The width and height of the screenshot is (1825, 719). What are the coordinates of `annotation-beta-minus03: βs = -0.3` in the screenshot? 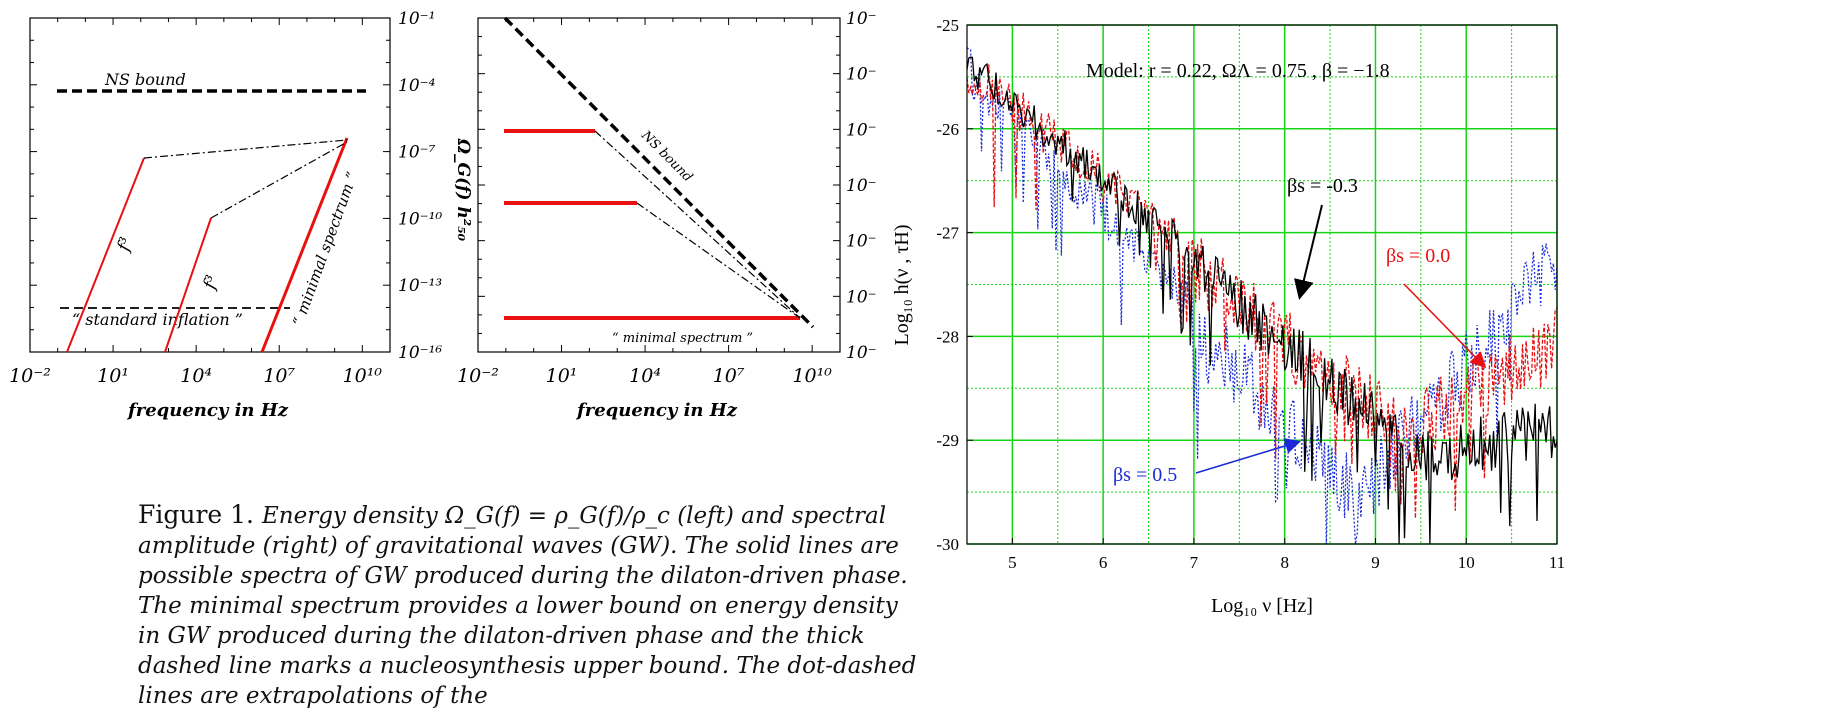 It's located at (1322, 186).